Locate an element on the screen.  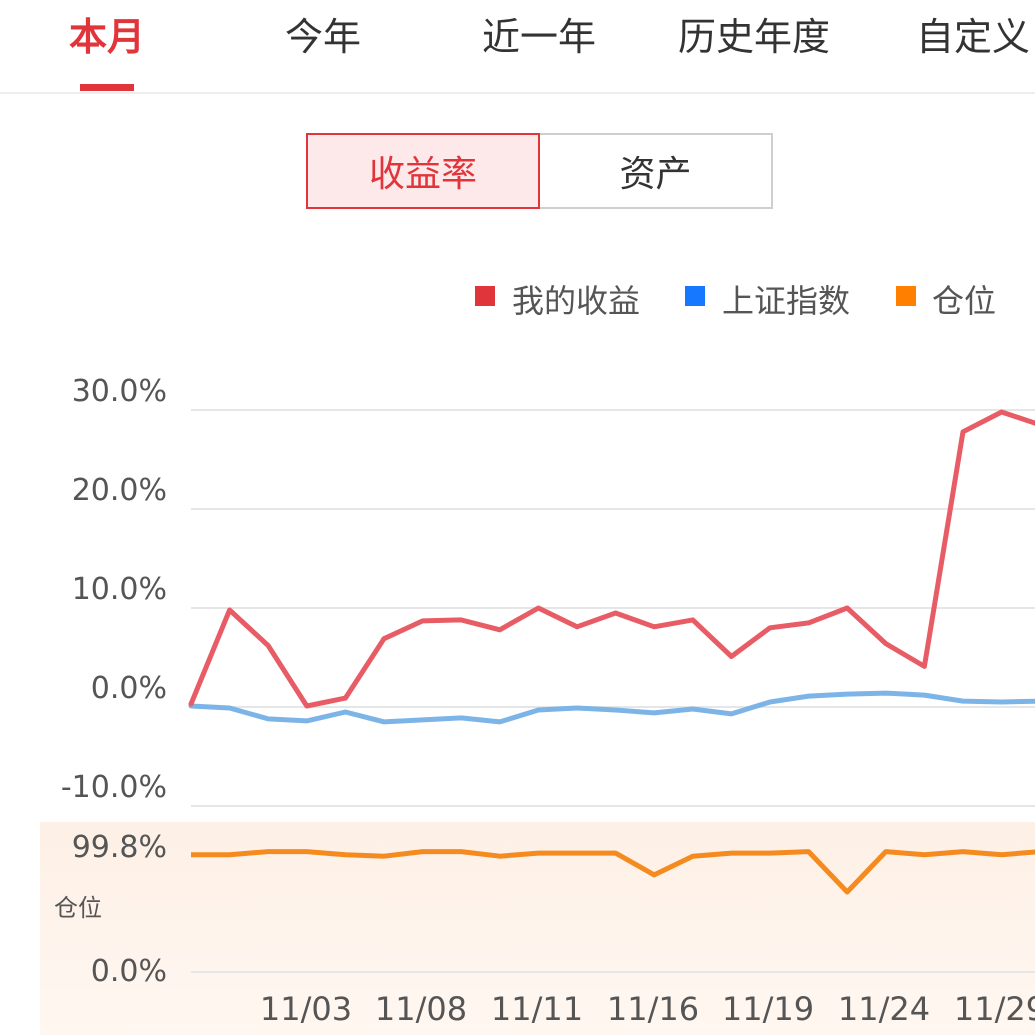
tab-history-years: 历史年度 is located at coordinates (754, 37).